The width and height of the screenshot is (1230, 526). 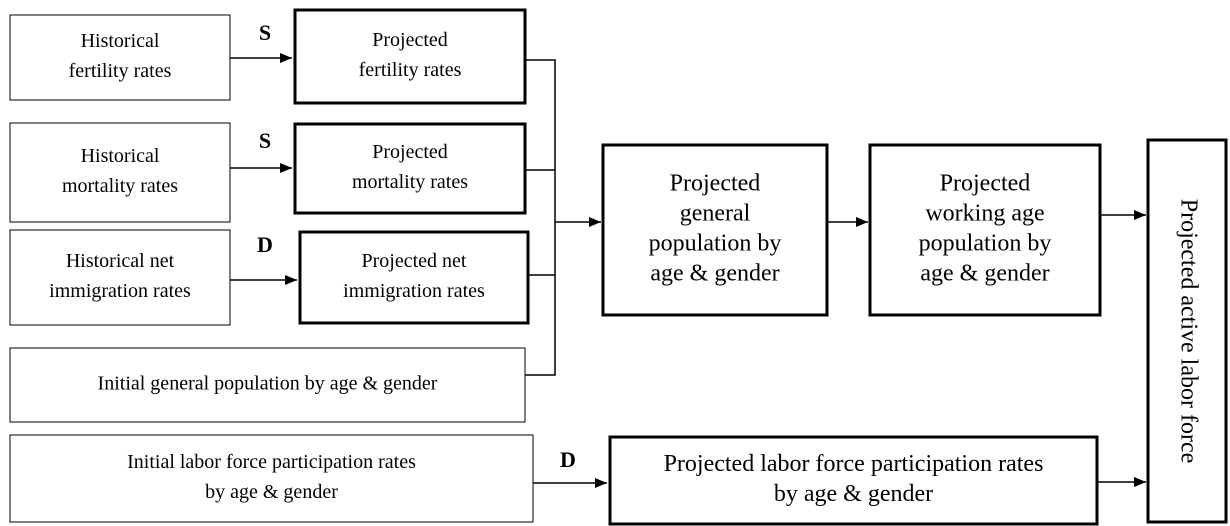 I want to click on node-label: Projected net, so click(x=414, y=261).